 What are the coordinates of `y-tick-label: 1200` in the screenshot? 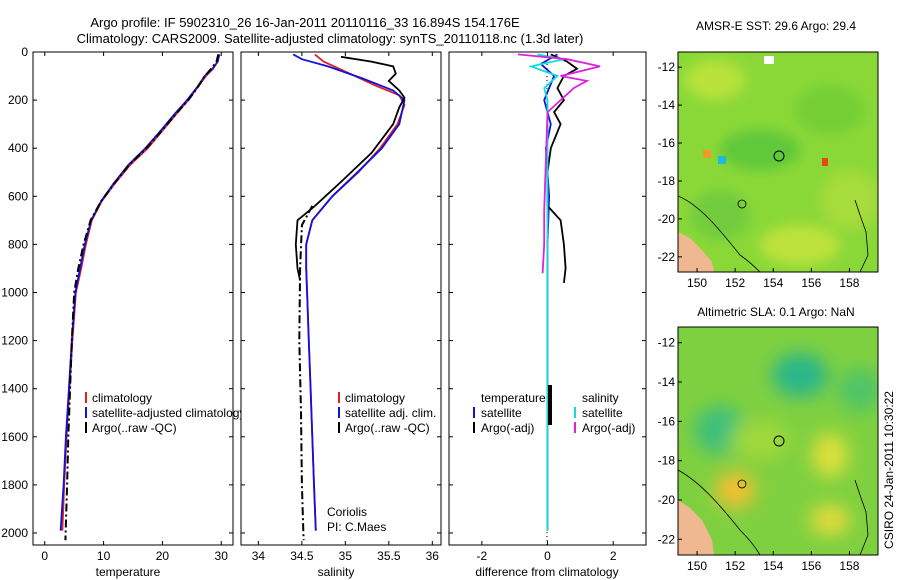 It's located at (14, 341).